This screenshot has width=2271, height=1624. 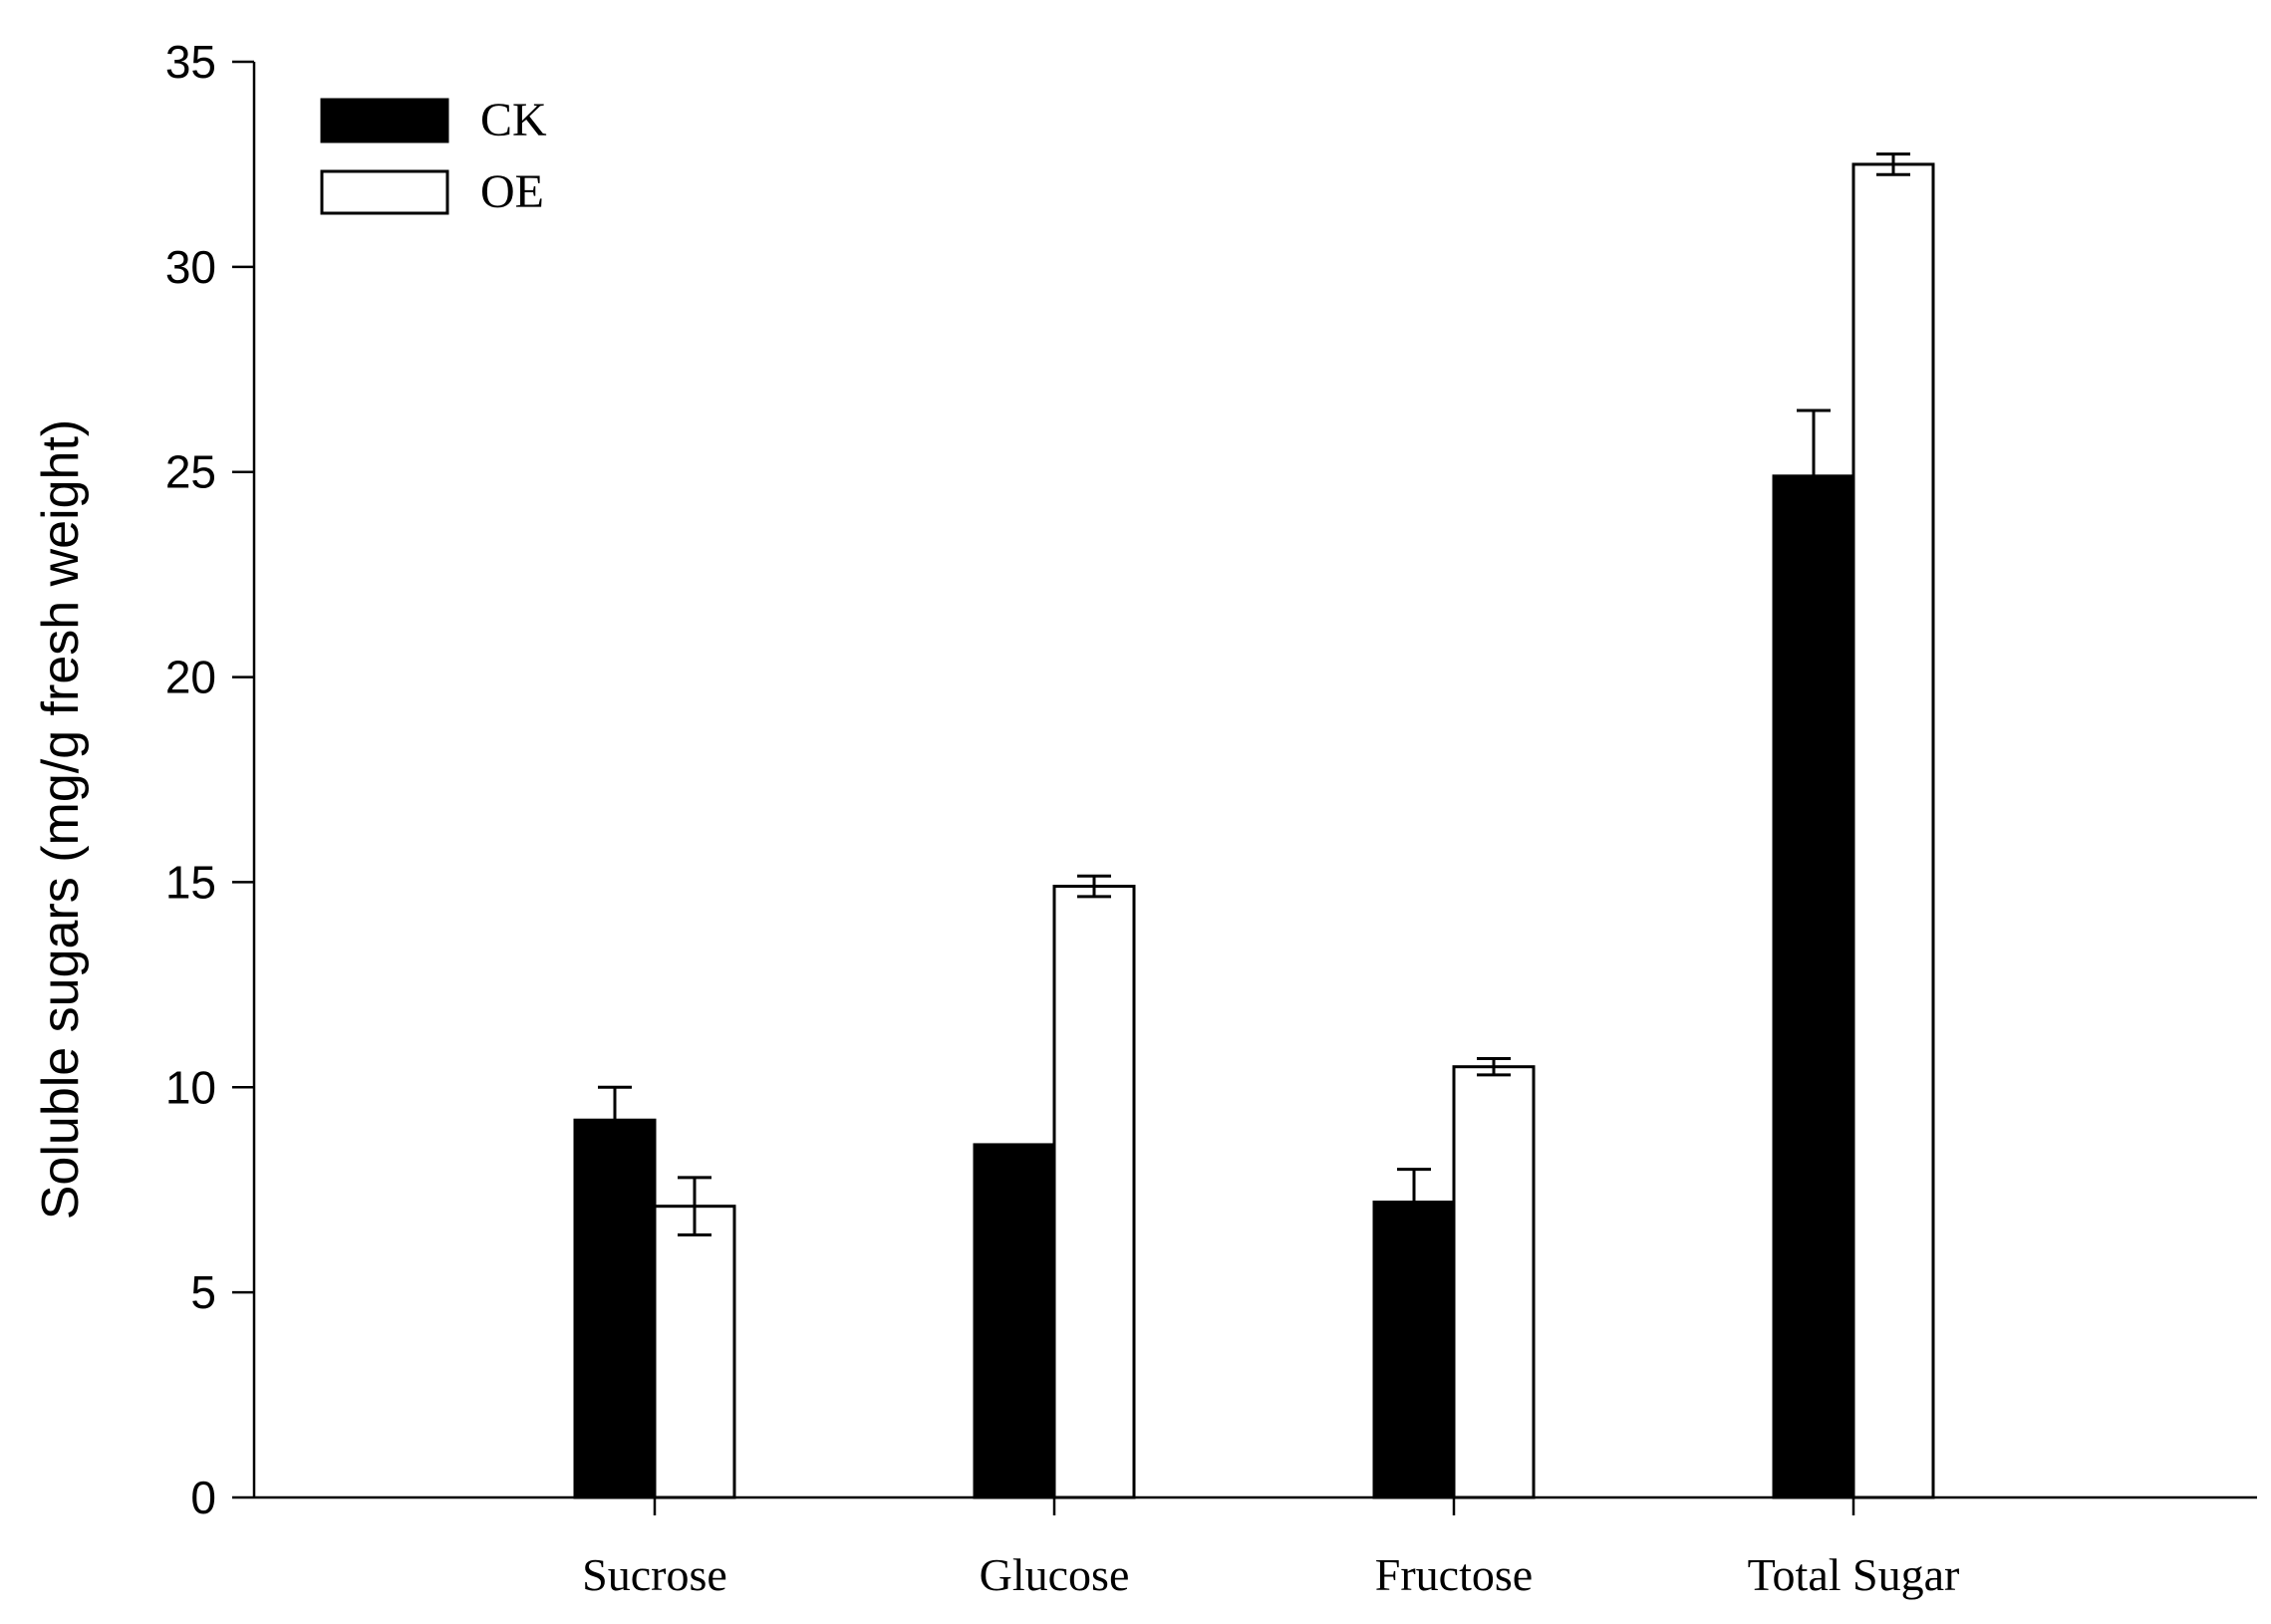 I want to click on legend-swatch-ck, so click(x=385, y=121).